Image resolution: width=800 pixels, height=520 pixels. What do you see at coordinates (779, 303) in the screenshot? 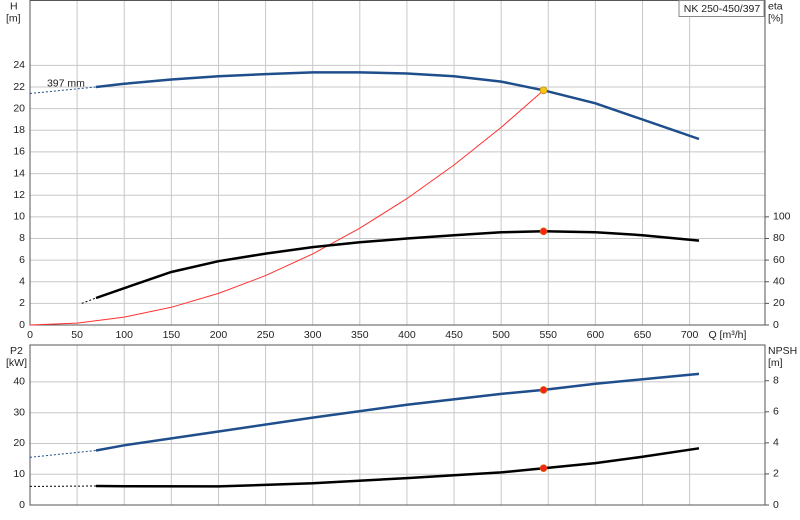
I see `y2-tick-label: 20` at bounding box center [779, 303].